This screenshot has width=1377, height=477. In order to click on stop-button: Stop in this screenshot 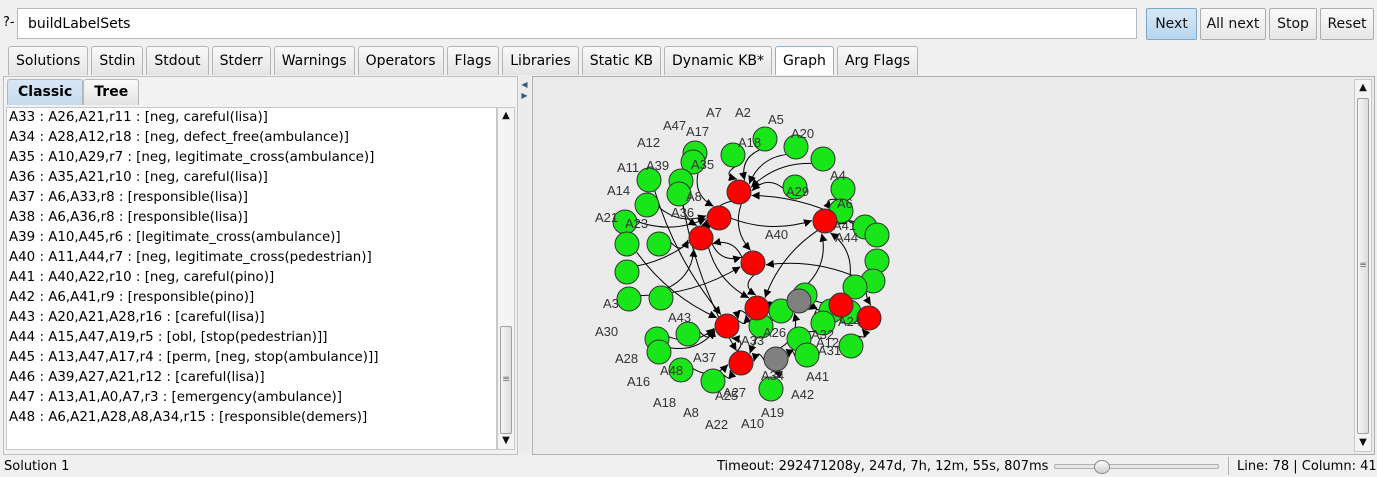, I will do `click(1293, 24)`.